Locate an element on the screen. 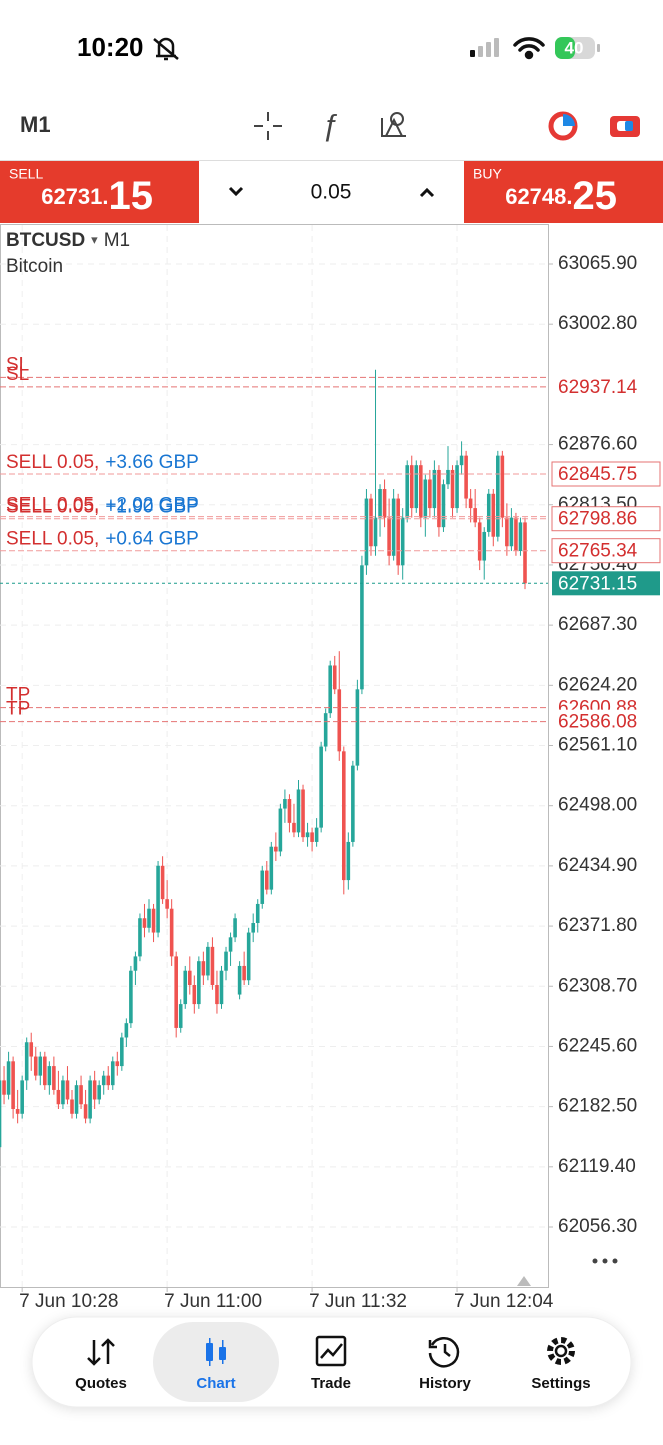 This screenshot has height=1445, width=663. volume-down is located at coordinates (236, 191).